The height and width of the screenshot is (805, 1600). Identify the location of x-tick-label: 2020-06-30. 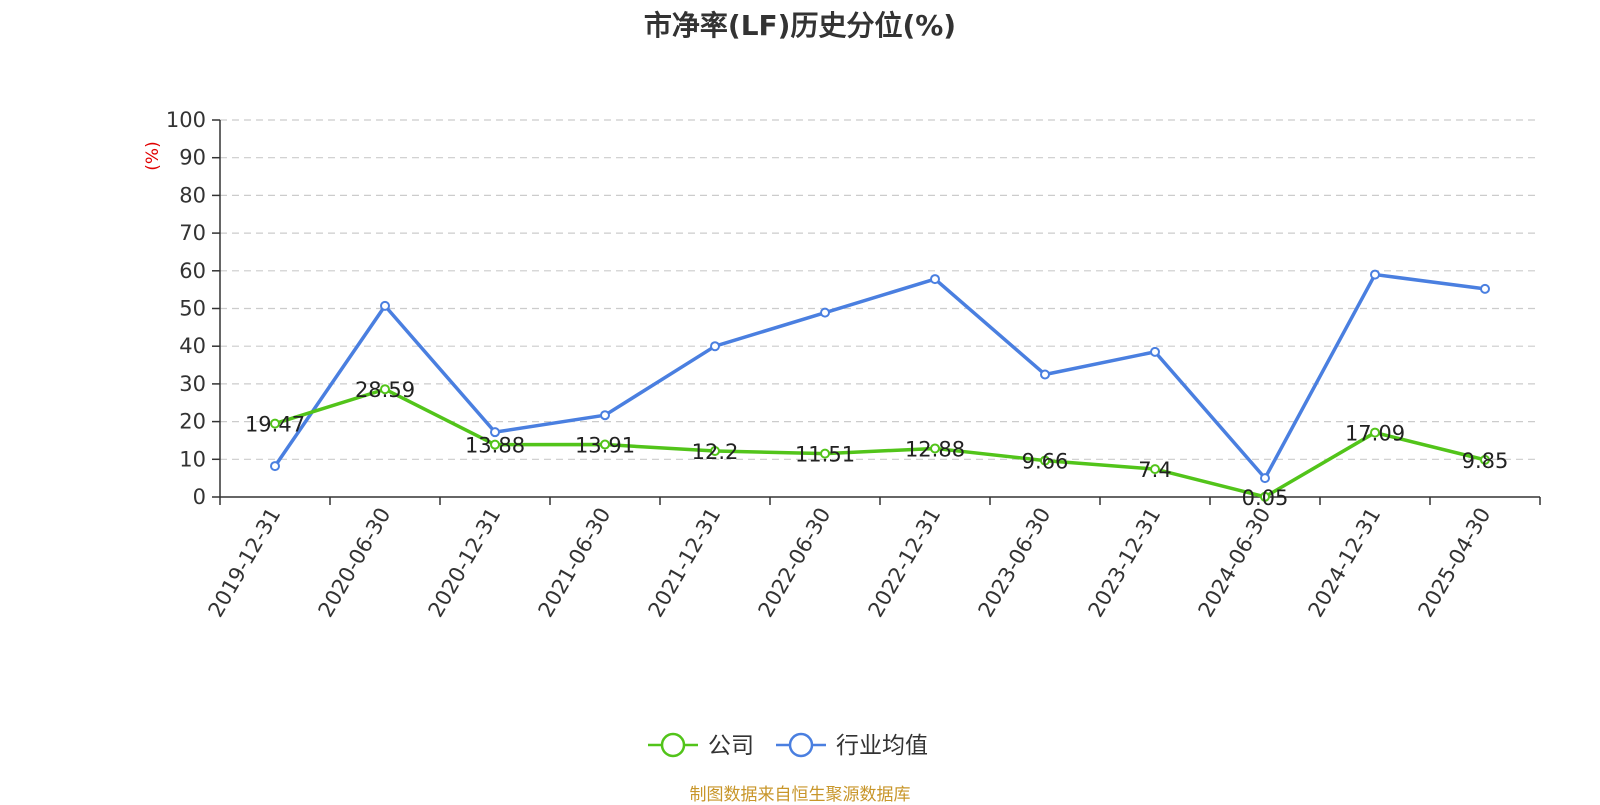
(355, 563).